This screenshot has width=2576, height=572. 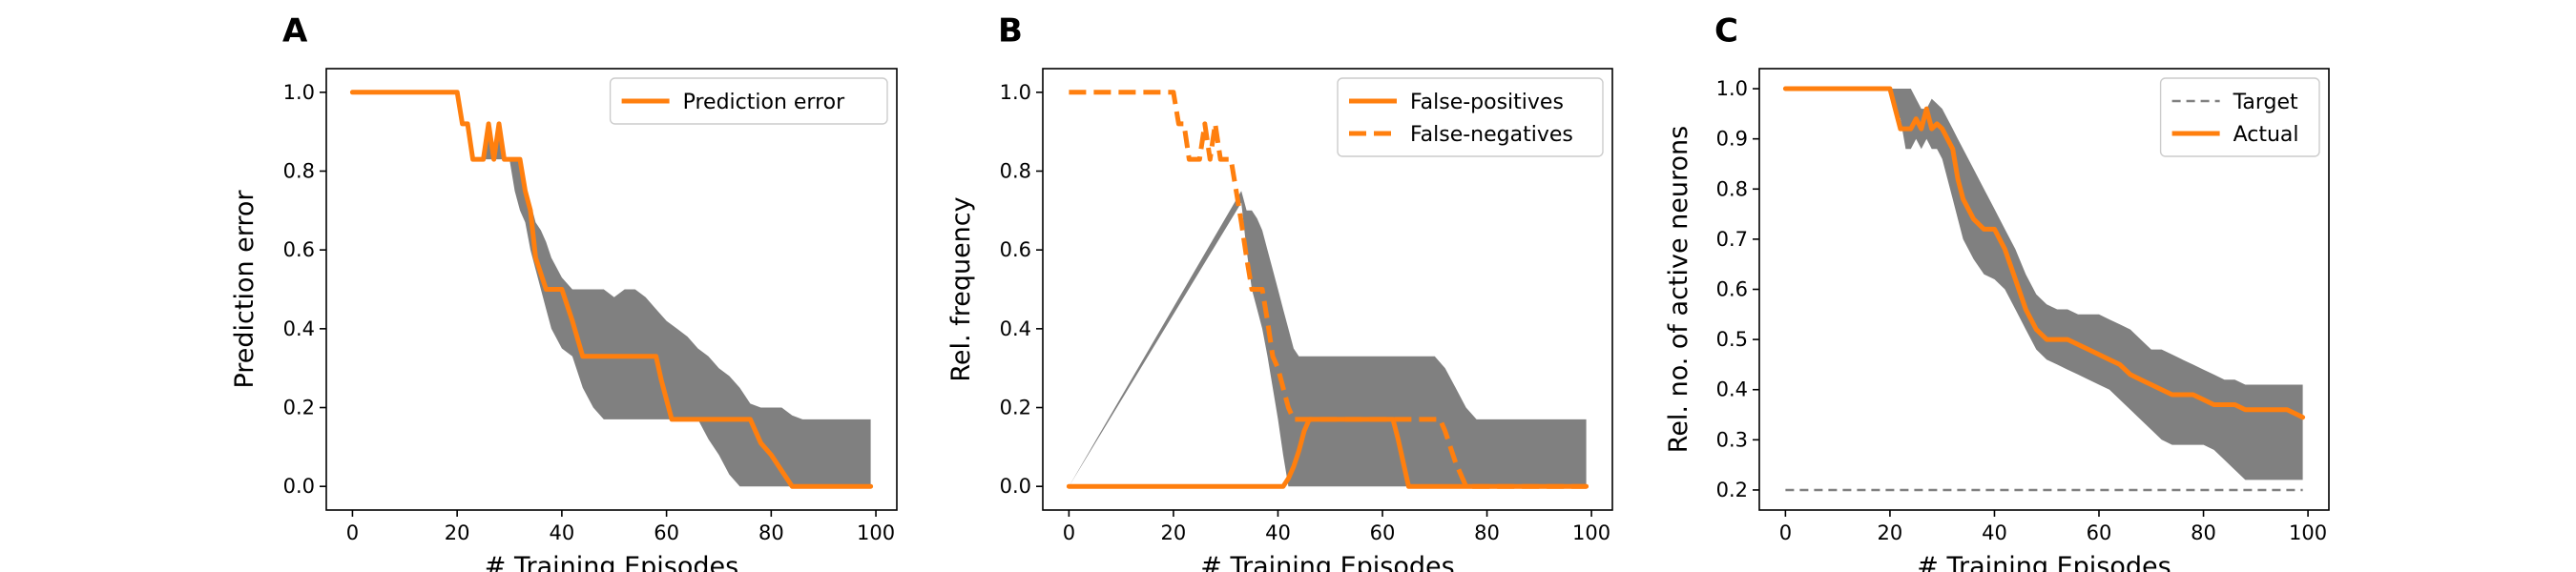 What do you see at coordinates (1678, 290) in the screenshot?
I see `y-axis-label: Rel. no. of active neurons` at bounding box center [1678, 290].